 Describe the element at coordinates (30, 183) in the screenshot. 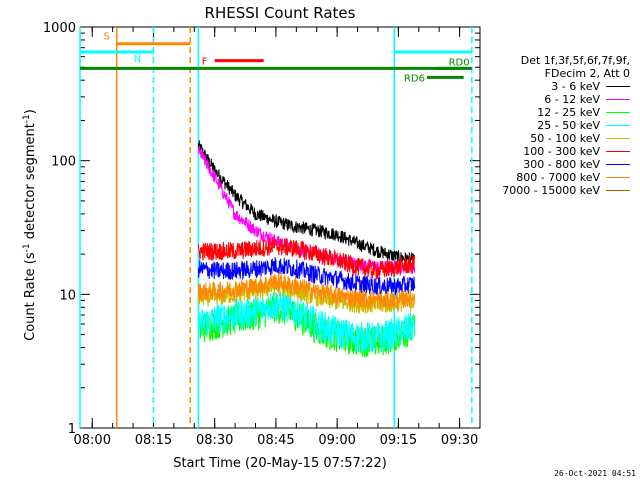

I see `y-axis-label-part2: detector segment` at that location.